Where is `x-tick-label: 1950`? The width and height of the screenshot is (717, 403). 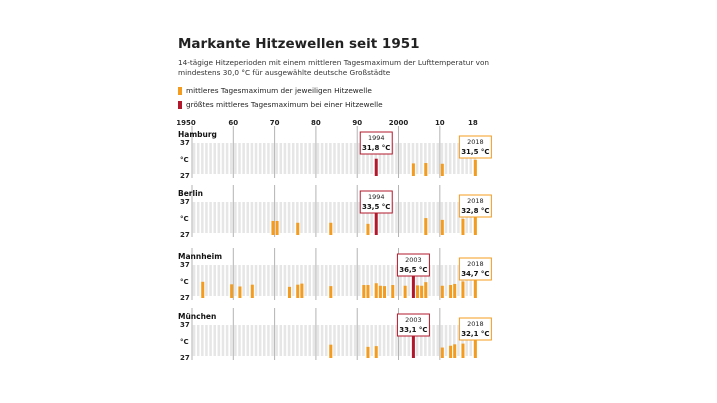 x-tick-label: 1950 is located at coordinates (186, 123).